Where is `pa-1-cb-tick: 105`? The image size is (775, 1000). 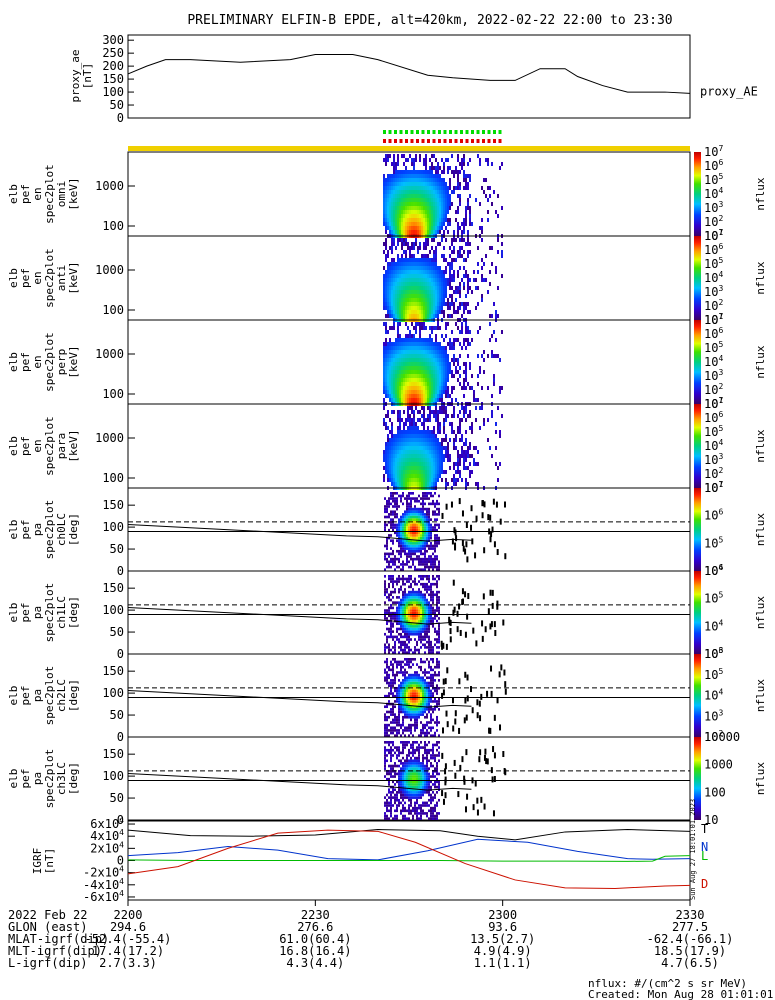 pa-1-cb-tick: 105 is located at coordinates (713, 598).